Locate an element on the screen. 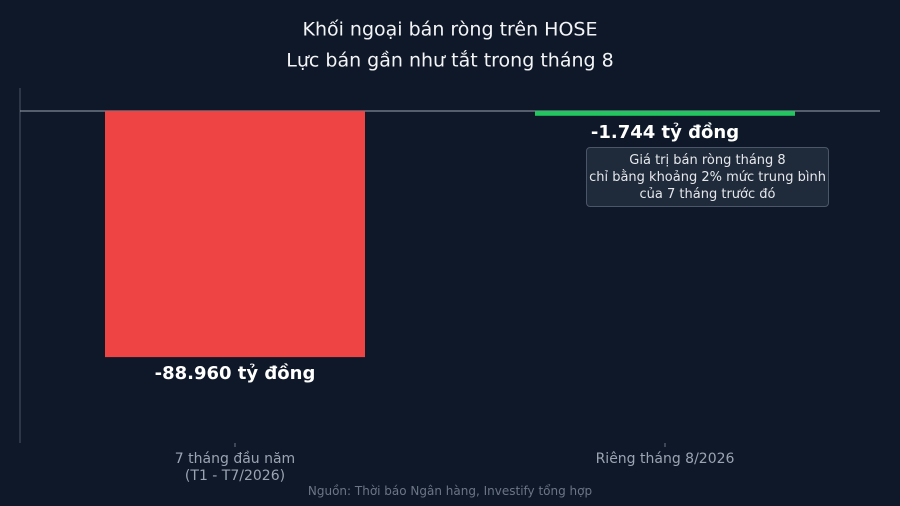 The image size is (900, 506). chart-subtitle: Lực bán gần như tắt trong tháng 8 is located at coordinates (449, 60).